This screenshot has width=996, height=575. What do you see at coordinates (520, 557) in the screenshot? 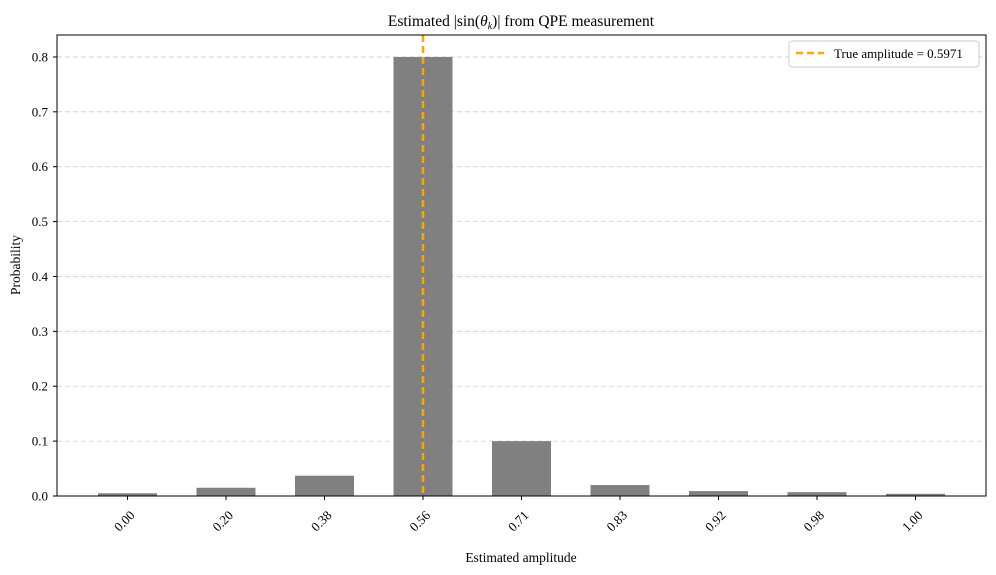
I see `x-axis-label: Estimated amplitude` at bounding box center [520, 557].